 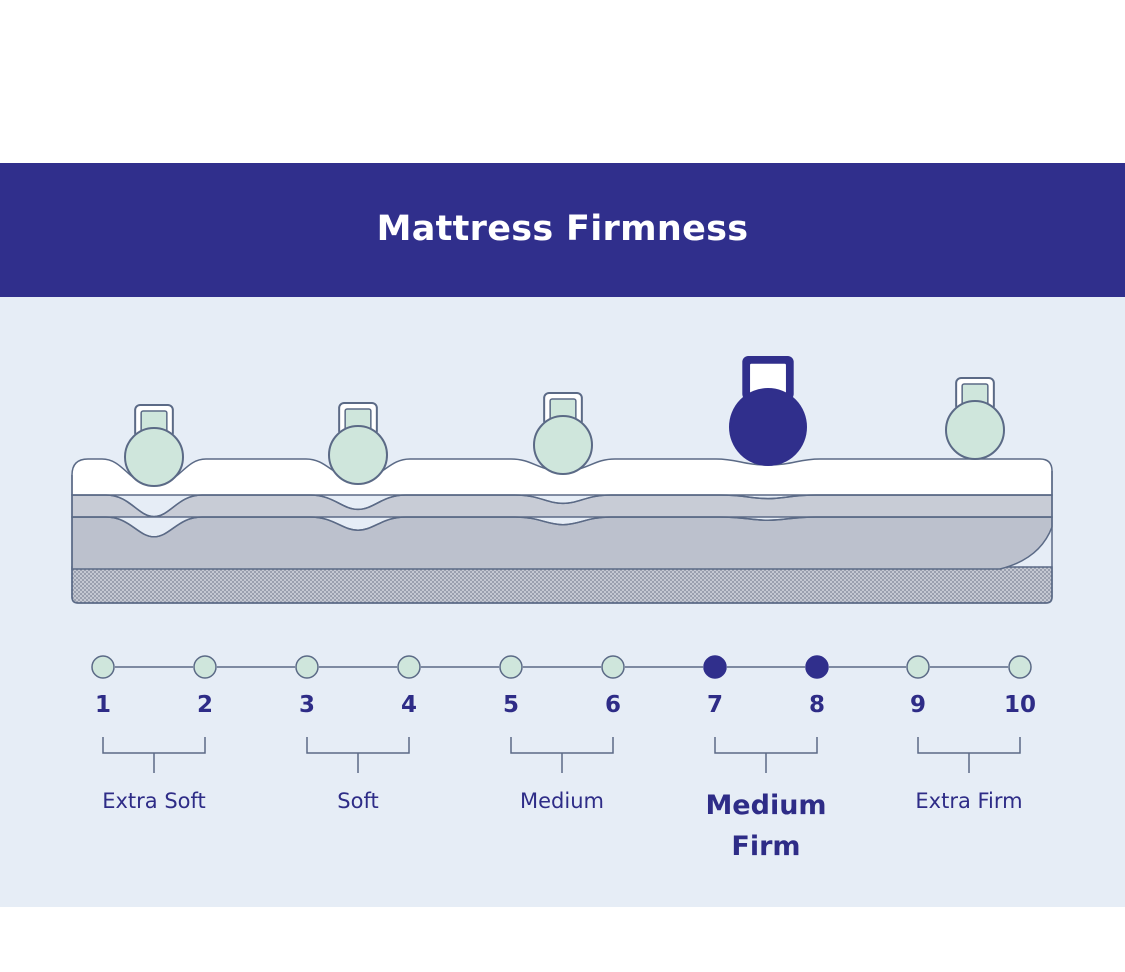 I want to click on mattress-outline, so click(x=562, y=537).